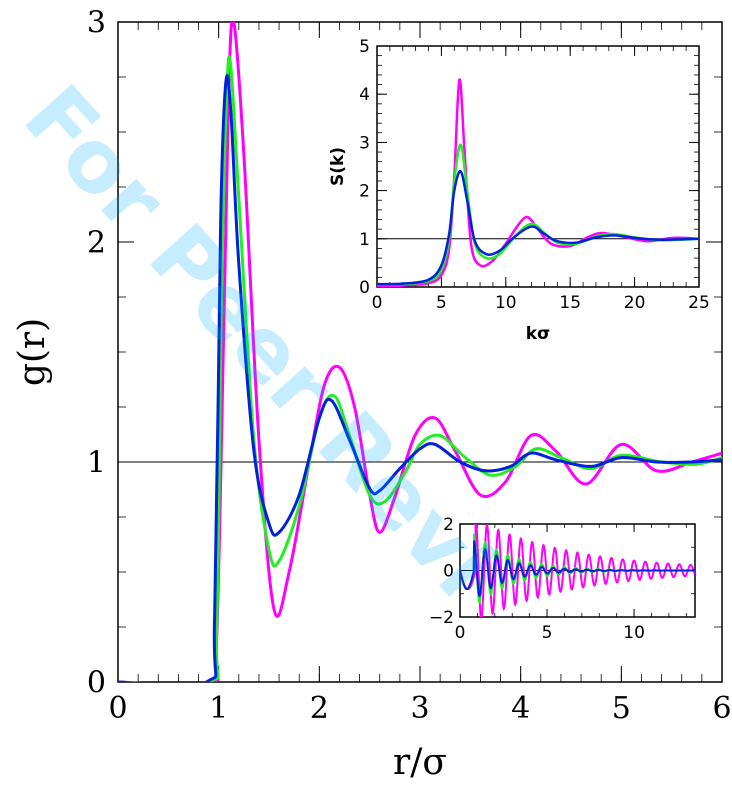 The width and height of the screenshot is (732, 786). Describe the element at coordinates (96, 23) in the screenshot. I see `main-y-tick-label: 3` at that location.